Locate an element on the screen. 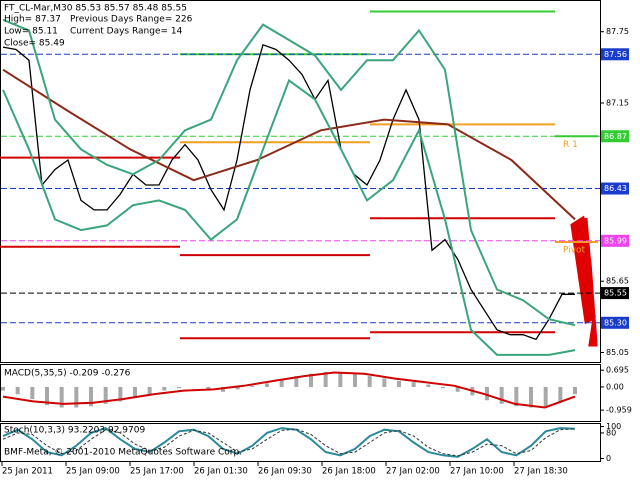 Image resolution: width=640 pixels, height=480 pixels. symbol: FT_CL-Mar,M30 85.53 85.57 85.48 85.55 is located at coordinates (95, 9).